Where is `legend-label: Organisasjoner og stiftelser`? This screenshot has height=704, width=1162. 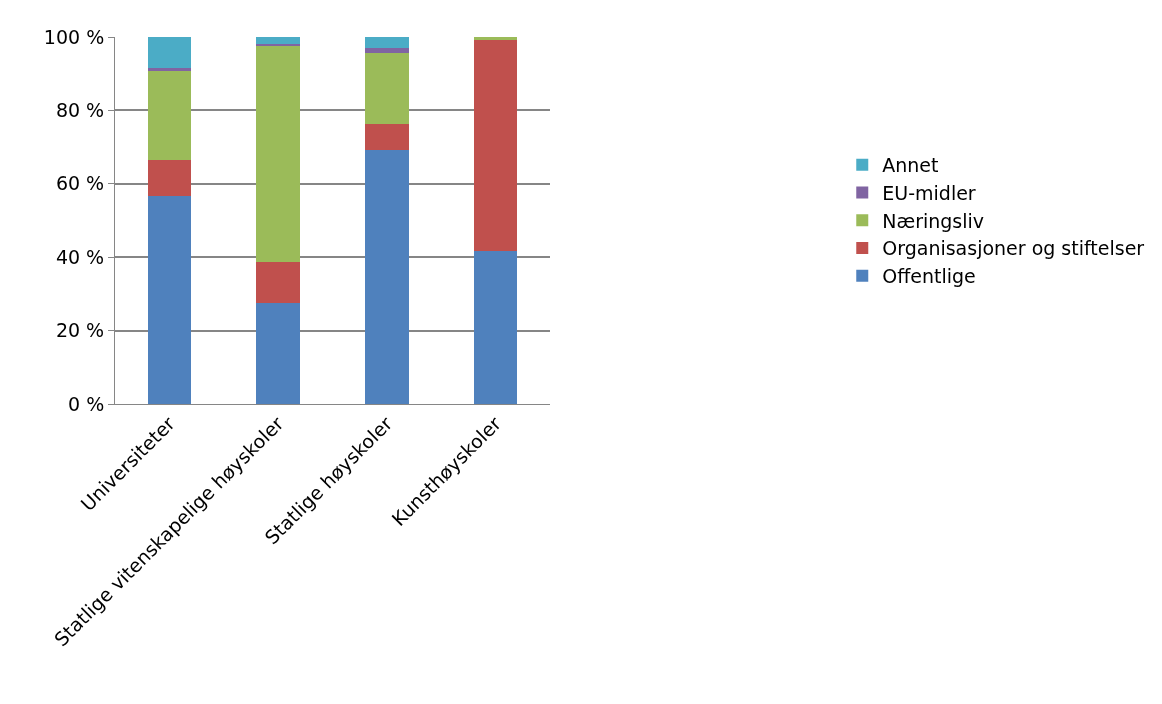
legend-label: Organisasjoner og stiftelser is located at coordinates (1013, 248).